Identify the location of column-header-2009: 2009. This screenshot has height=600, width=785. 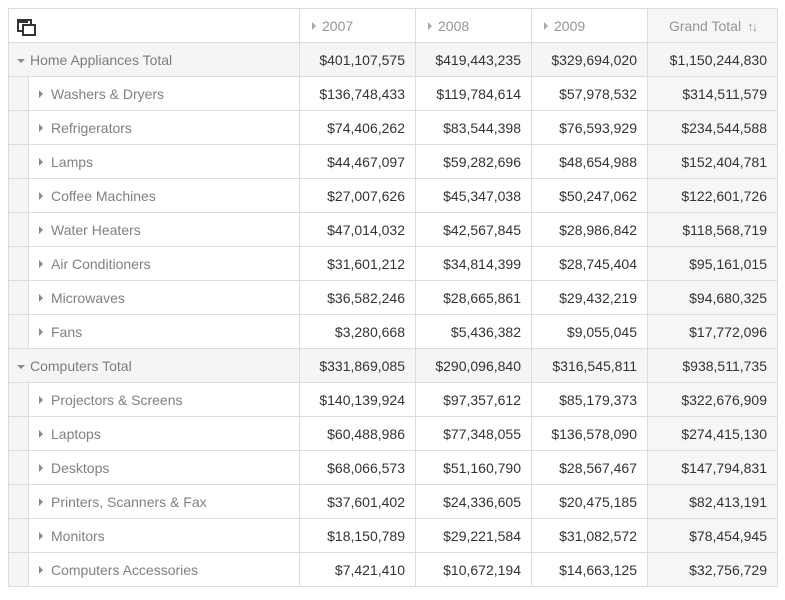
(589, 25).